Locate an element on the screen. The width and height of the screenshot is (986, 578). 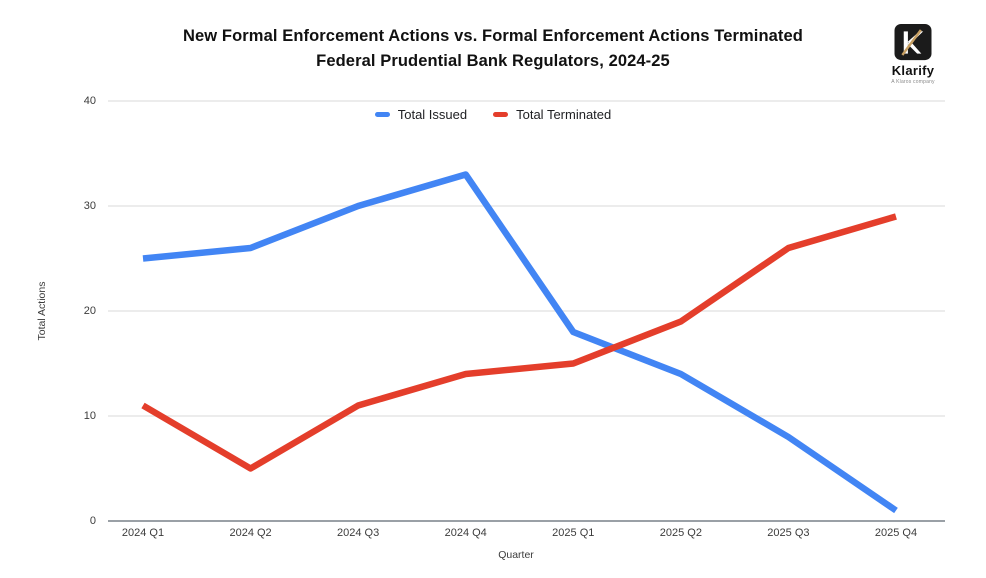
x-tick-label: 2024 Q4 is located at coordinates (465, 533).